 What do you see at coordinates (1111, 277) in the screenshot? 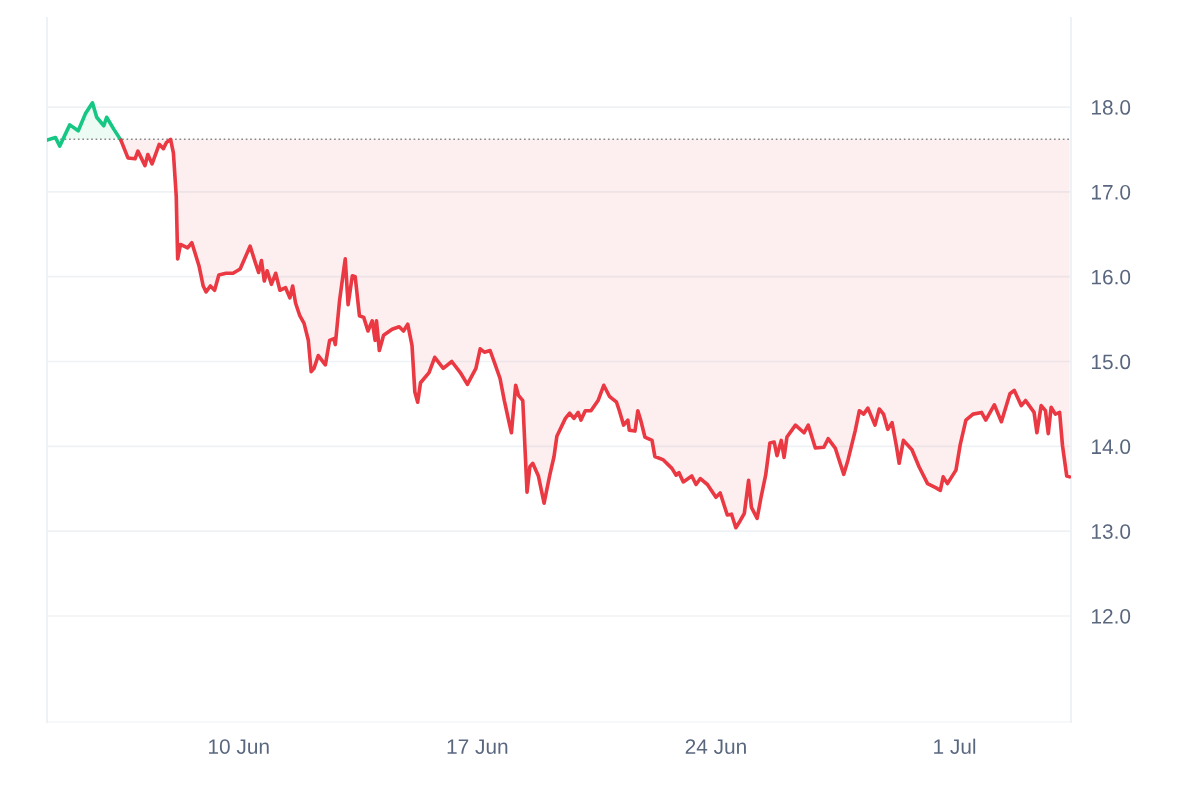
I see `y-tick-label: 16.0` at bounding box center [1111, 277].